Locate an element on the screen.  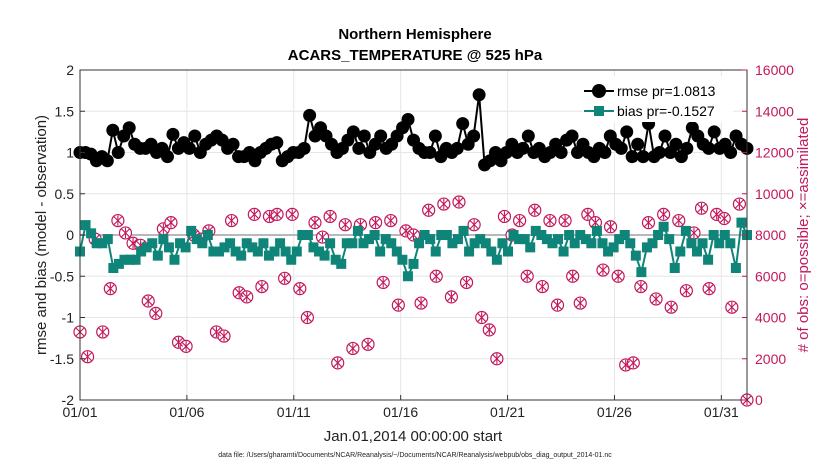
x-axis-label: Jan.01,2014 00:00:00 start is located at coordinates (413, 436).